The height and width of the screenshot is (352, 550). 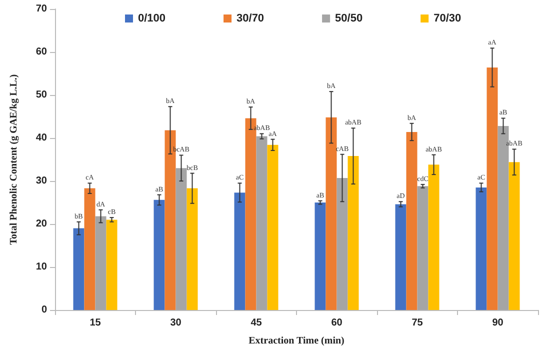 What do you see at coordinates (14, 159) in the screenshot?
I see `y-axis-title: Total Phenolic Content (g GAE/kg L.L.)` at bounding box center [14, 159].